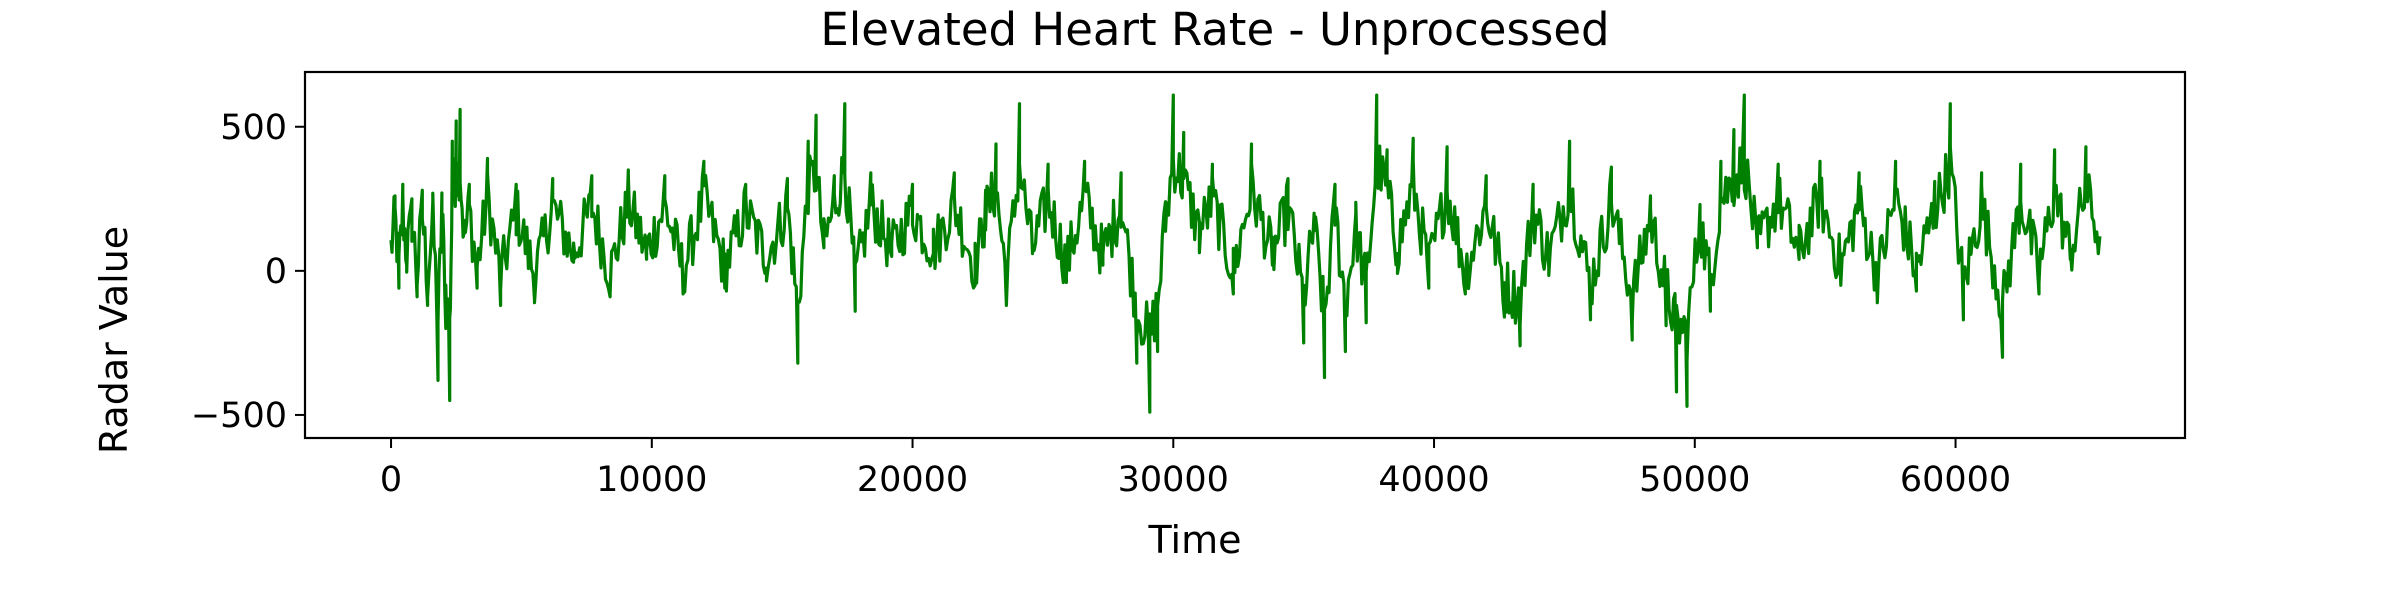 The width and height of the screenshot is (2400, 600). Describe the element at coordinates (391, 480) in the screenshot. I see `x-tick-label: 0` at that location.